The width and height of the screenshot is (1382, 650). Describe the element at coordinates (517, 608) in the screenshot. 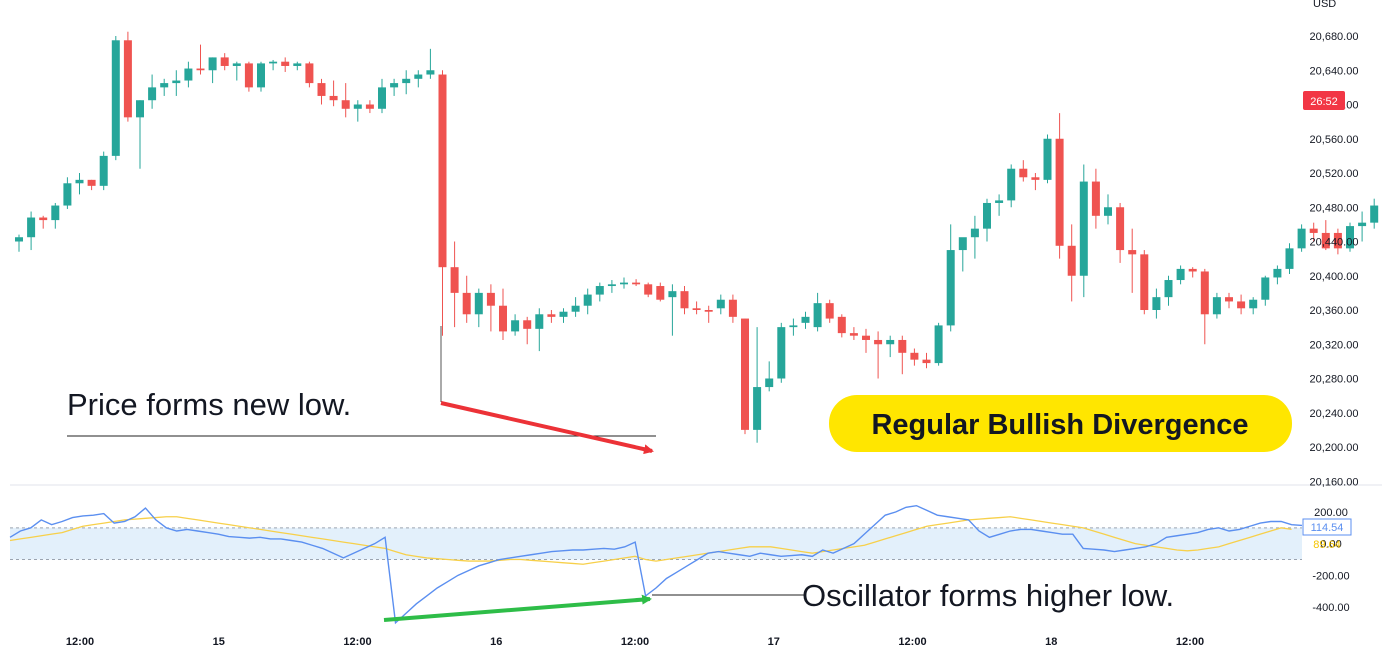

I see `oscillator-divergence-arrow` at that location.